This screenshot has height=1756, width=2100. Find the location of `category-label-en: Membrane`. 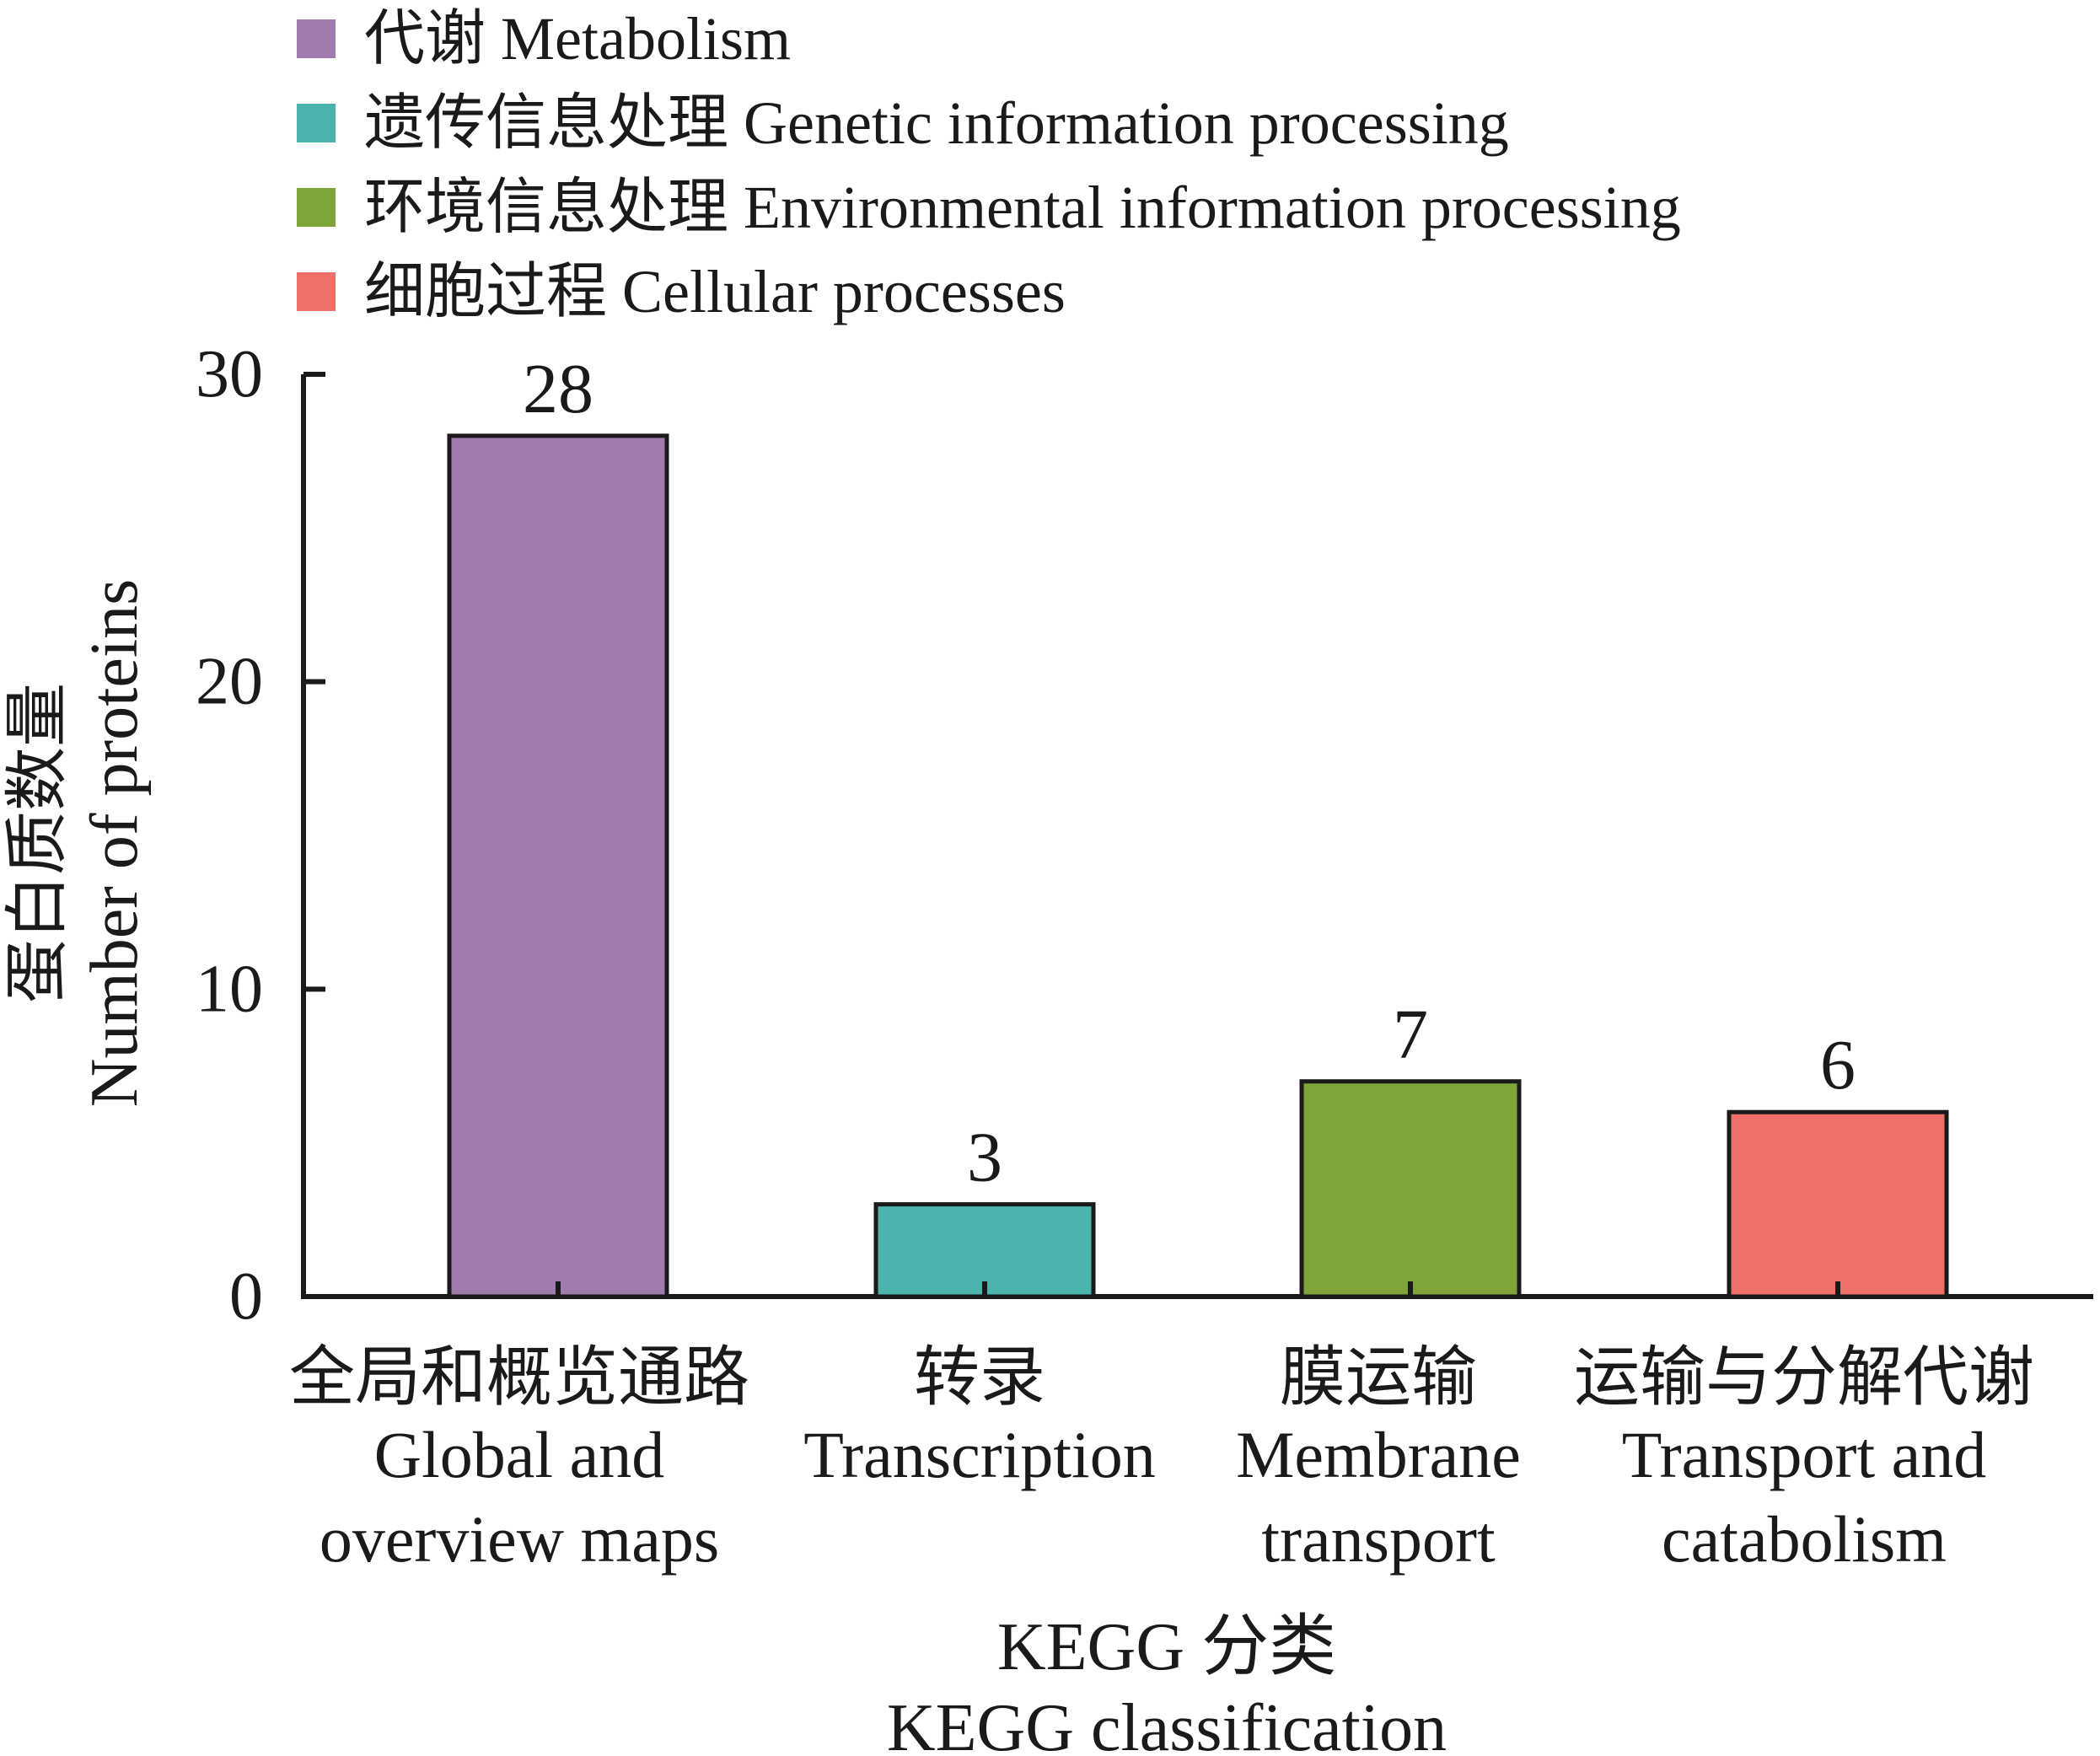

category-label-en: Membrane is located at coordinates (1378, 1454).